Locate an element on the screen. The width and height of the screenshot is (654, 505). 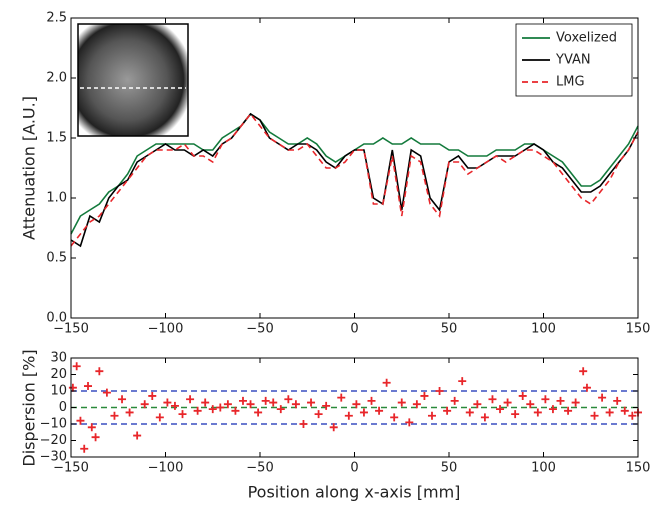
y-axis-label: Dispersion [%] is located at coordinates (29, 407).